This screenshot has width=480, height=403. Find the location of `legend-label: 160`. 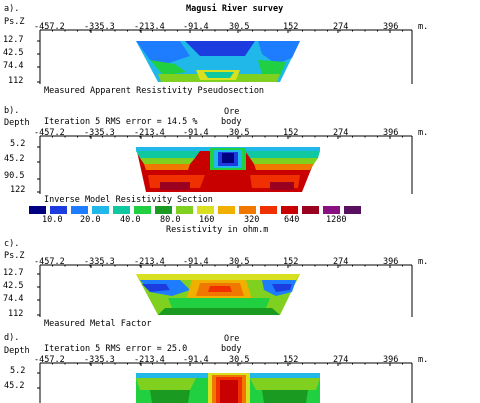

legend-label: 160 is located at coordinates (207, 220).